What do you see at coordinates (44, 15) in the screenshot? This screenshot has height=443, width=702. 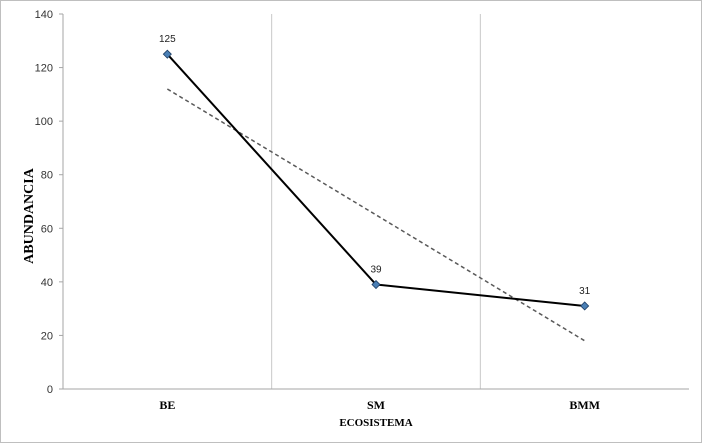 I see `y-tick-label: 140` at bounding box center [44, 15].